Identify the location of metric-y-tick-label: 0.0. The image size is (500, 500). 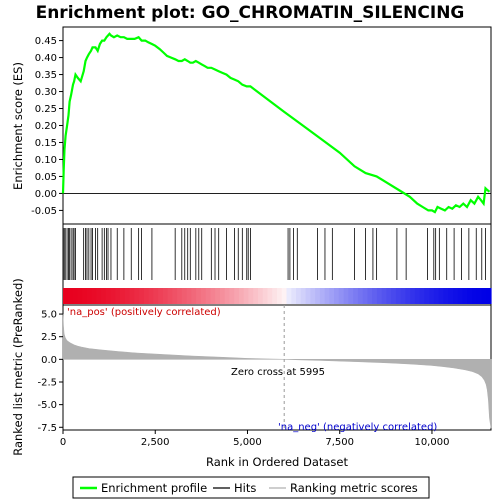
(49, 360).